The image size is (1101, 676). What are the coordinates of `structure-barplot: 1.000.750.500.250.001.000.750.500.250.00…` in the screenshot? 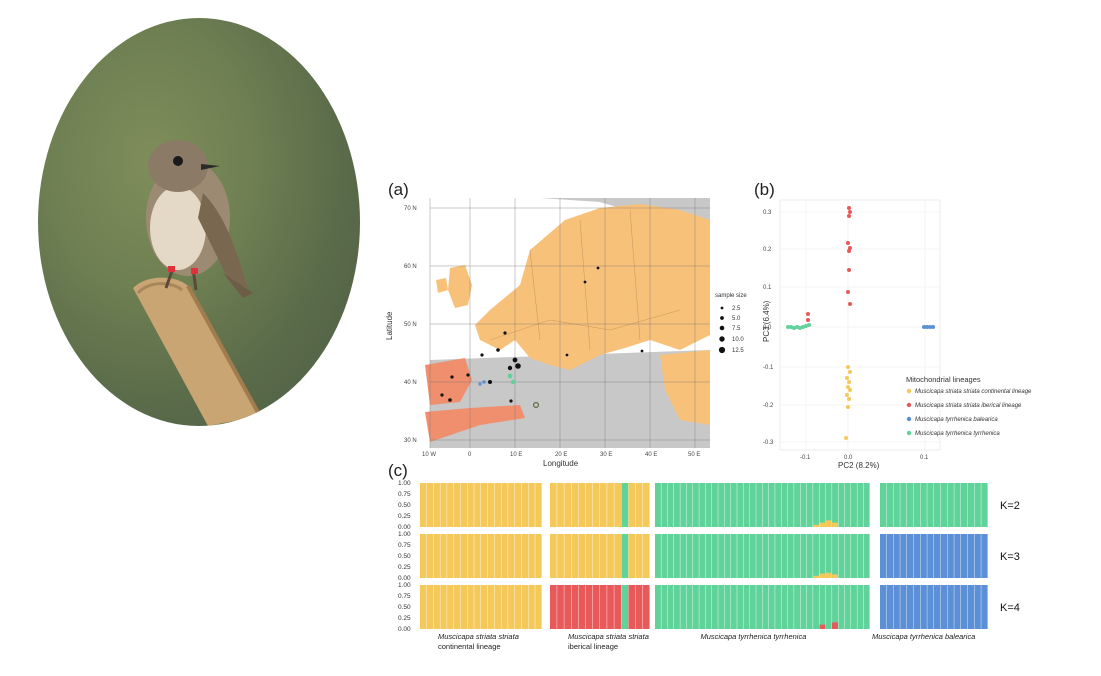 It's located at (709, 565).